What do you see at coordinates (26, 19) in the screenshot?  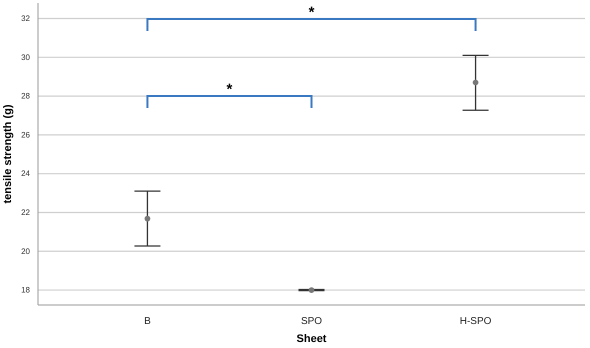 I see `y-tick-label: 32` at bounding box center [26, 19].